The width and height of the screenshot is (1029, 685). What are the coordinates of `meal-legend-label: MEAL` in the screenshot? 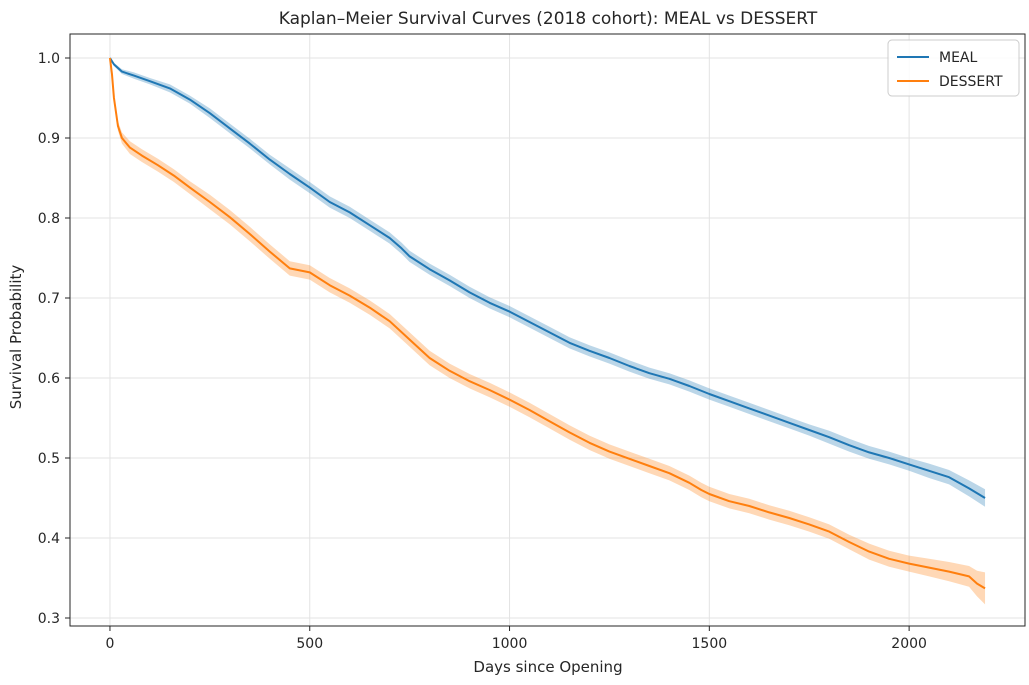 It's located at (958, 58).